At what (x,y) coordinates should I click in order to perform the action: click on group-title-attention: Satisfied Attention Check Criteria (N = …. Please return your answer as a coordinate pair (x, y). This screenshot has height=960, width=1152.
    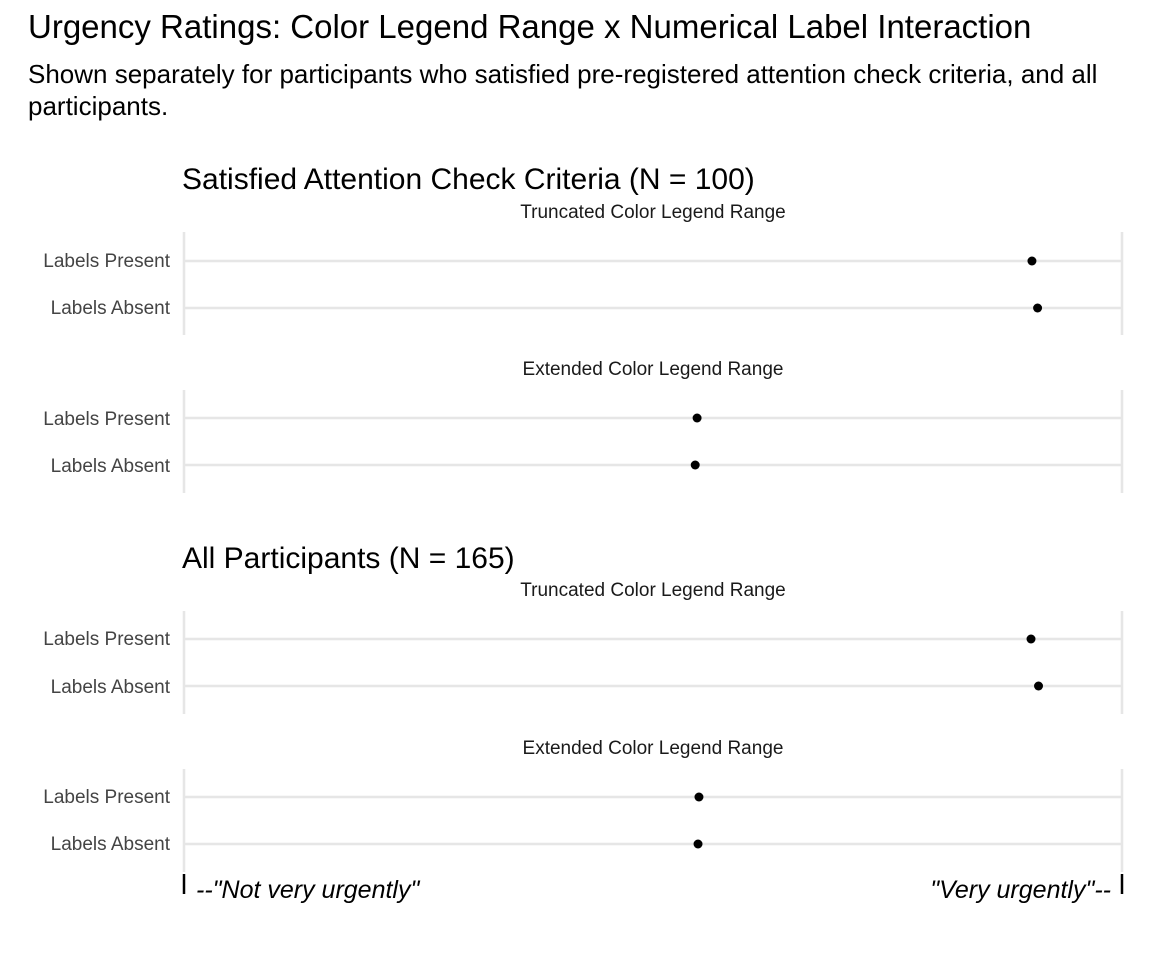
    Looking at the image, I should click on (468, 179).